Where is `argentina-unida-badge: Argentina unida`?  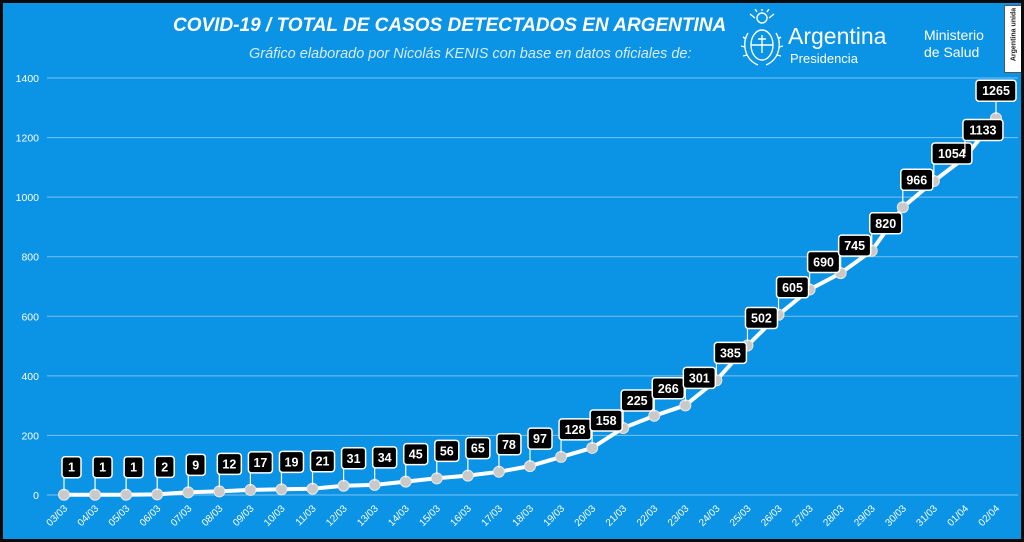 argentina-unida-badge: Argentina unida is located at coordinates (1012, 39).